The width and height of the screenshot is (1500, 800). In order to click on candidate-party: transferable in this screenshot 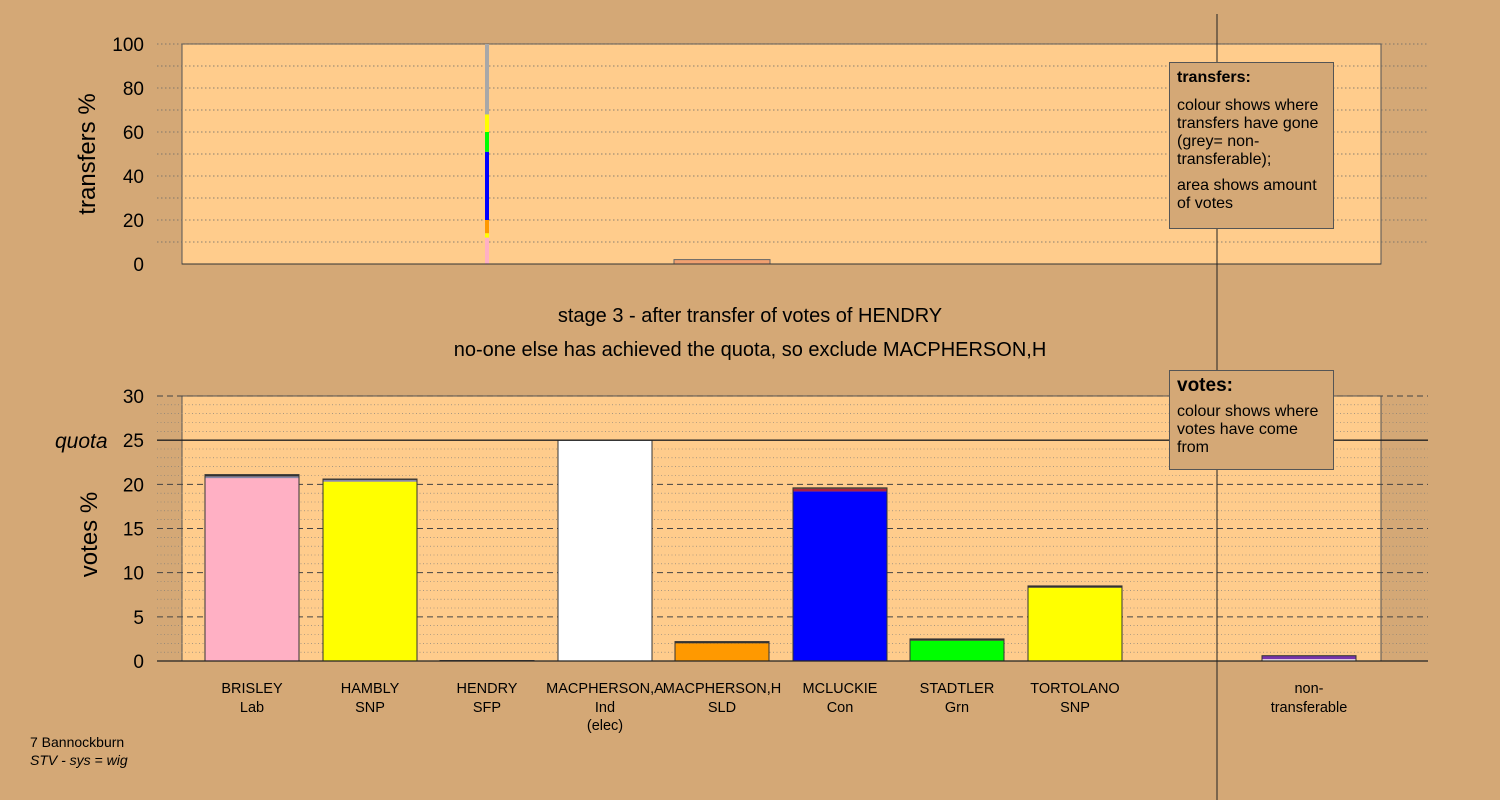, I will do `click(1309, 708)`.